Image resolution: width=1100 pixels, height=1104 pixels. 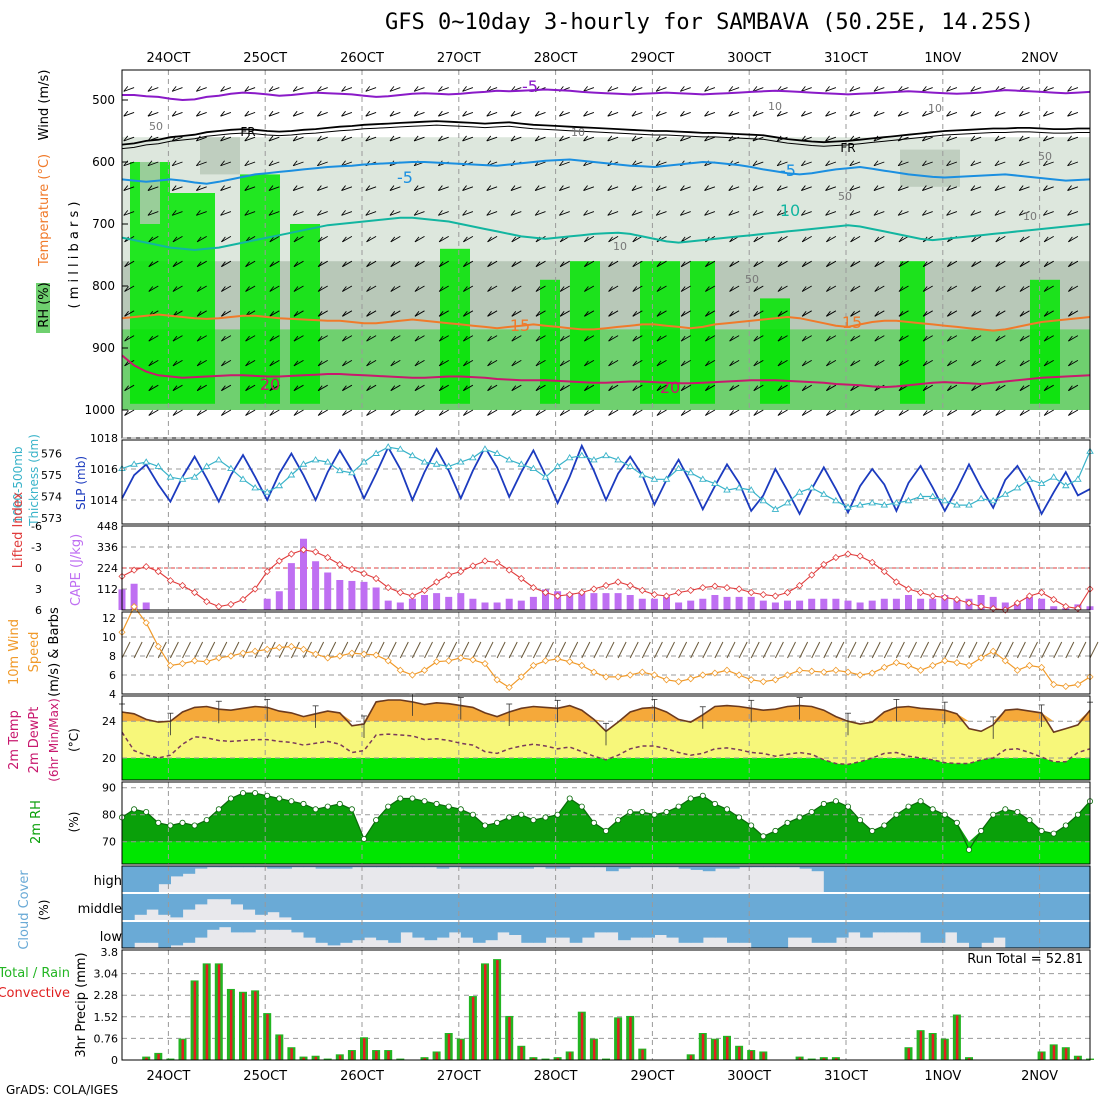 I want to click on li-axis-label: Lifted Index, so click(x=18, y=529).